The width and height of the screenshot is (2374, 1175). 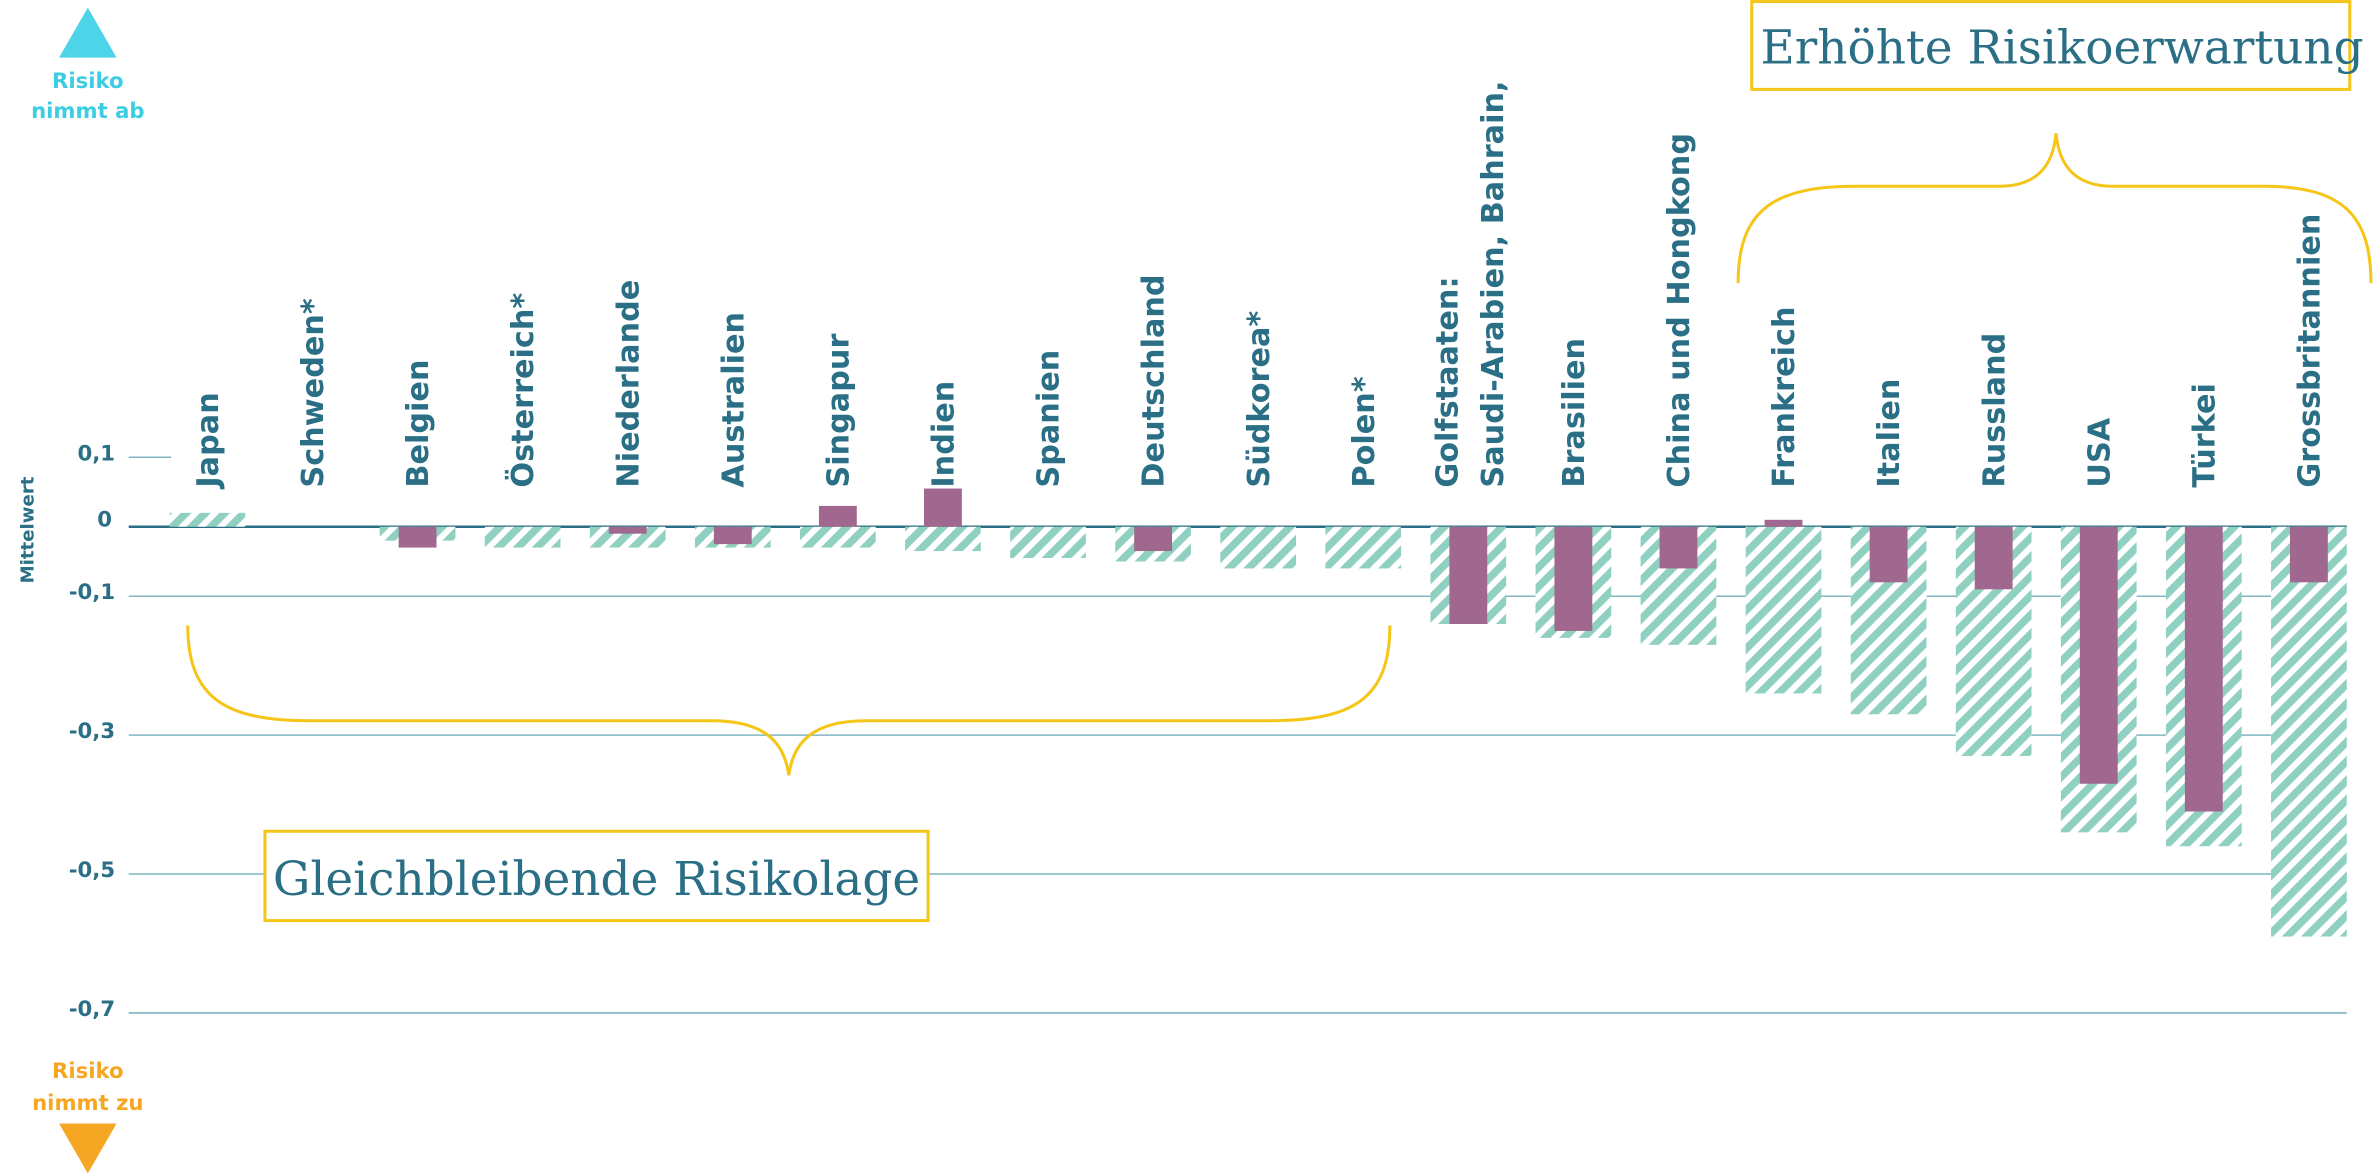 What do you see at coordinates (92, 869) in the screenshot?
I see `y-tick-label: -0,5` at bounding box center [92, 869].